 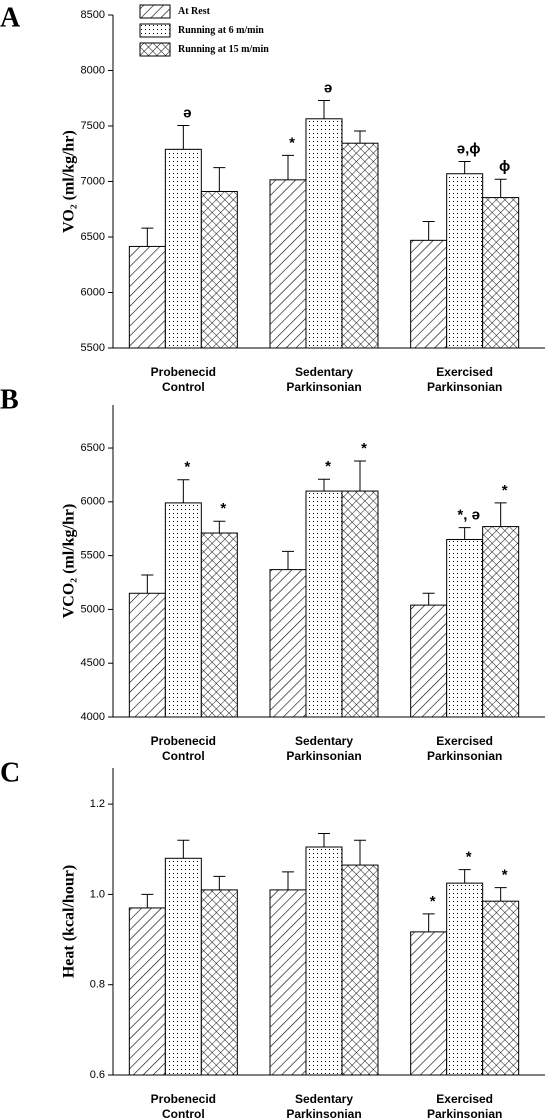 I want to click on y-axis-title: Heat (kcal/hour), so click(x=69, y=921).